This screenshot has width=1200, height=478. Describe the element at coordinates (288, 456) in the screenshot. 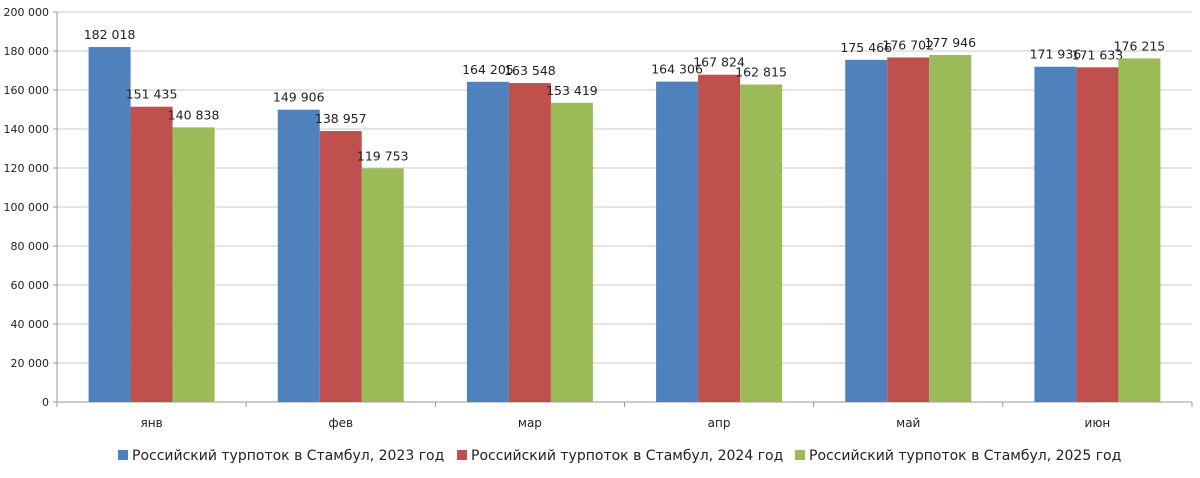

I see `legend-label-1: Российский турпоток в Стамбул, 2023 год` at that location.